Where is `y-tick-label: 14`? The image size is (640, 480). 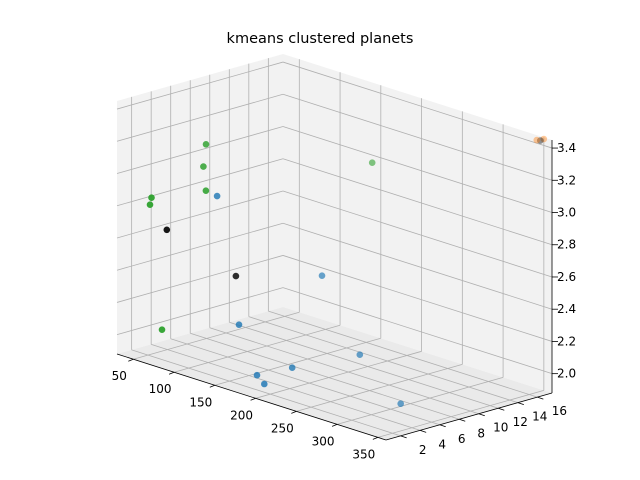
y-tick-label: 14 is located at coordinates (539, 417).